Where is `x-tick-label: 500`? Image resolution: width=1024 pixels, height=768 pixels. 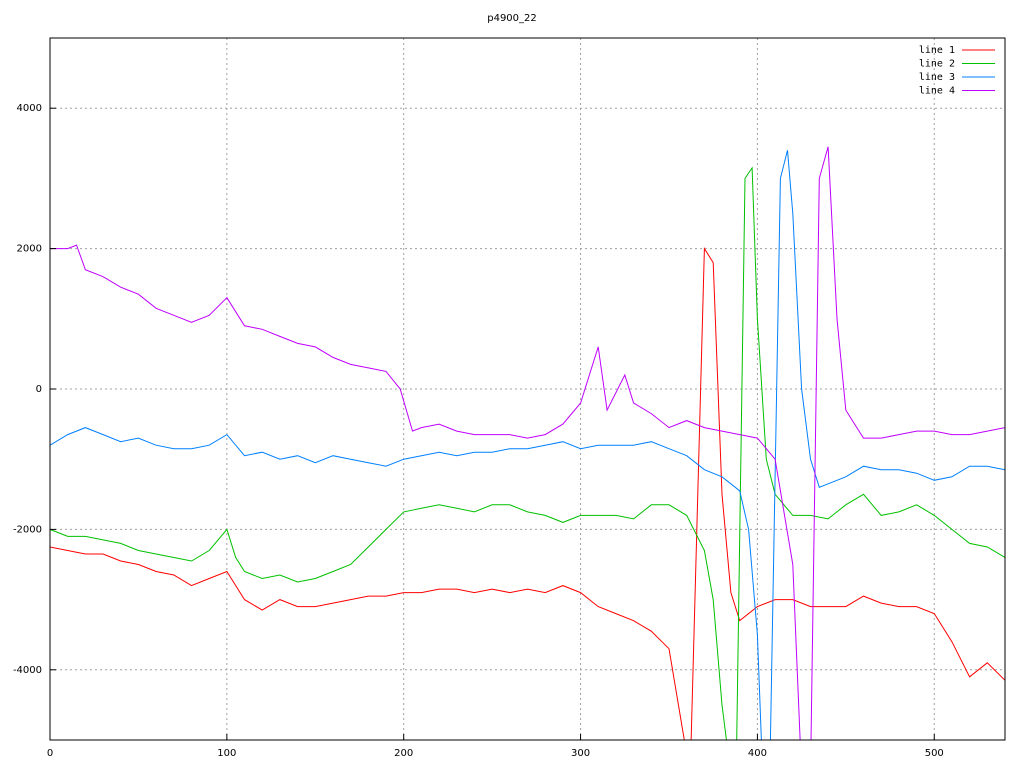
x-tick-label: 500 is located at coordinates (934, 753).